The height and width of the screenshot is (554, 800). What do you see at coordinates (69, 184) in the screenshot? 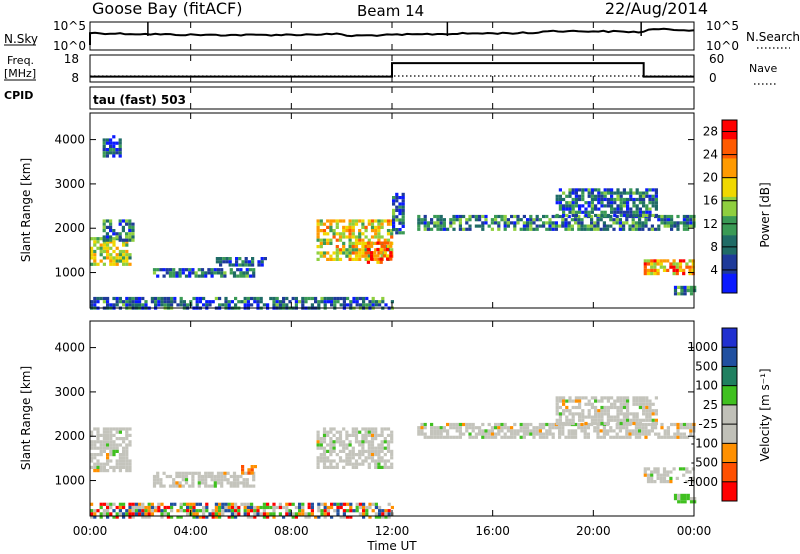
I see `y-tick-label: 3000` at bounding box center [69, 184].